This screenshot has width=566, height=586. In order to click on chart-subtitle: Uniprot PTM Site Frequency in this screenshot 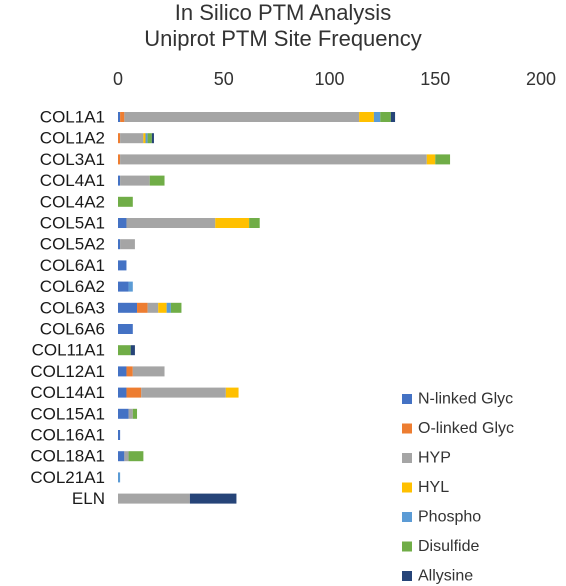, I will do `click(283, 38)`.